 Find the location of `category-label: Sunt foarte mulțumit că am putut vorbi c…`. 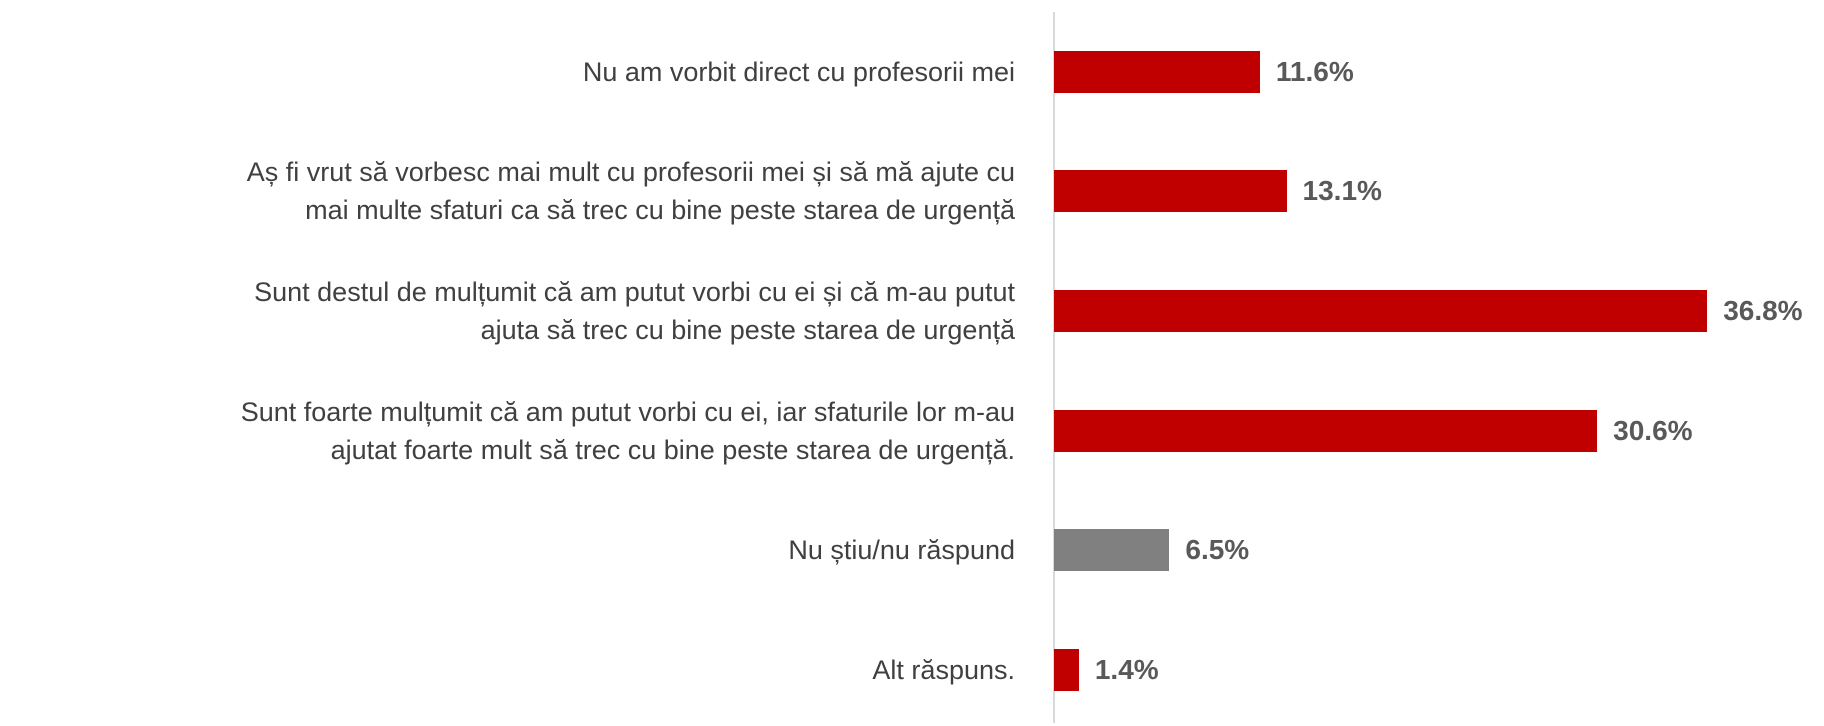

category-label: Sunt foarte mulțumit că am putut vorbi c… is located at coordinates (627, 430).